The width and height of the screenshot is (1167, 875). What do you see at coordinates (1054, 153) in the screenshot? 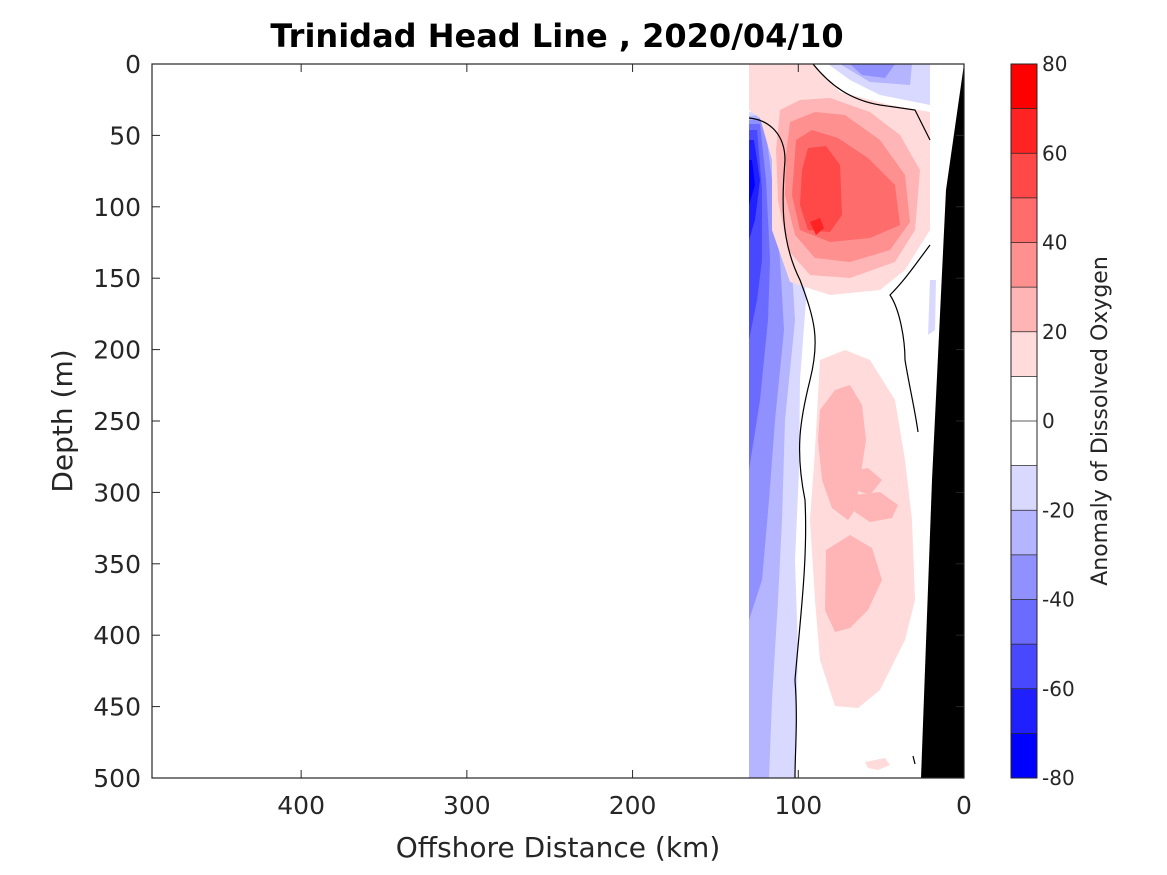
I see `colorbar-tick-label: 60` at bounding box center [1054, 153].